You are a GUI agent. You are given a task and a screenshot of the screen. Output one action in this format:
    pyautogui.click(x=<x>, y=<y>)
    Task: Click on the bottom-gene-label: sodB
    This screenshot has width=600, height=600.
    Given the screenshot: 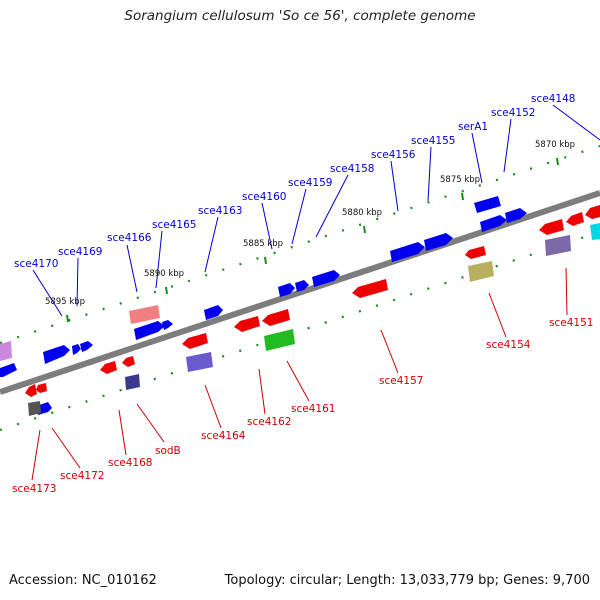 What is the action you would take?
    pyautogui.click(x=168, y=451)
    